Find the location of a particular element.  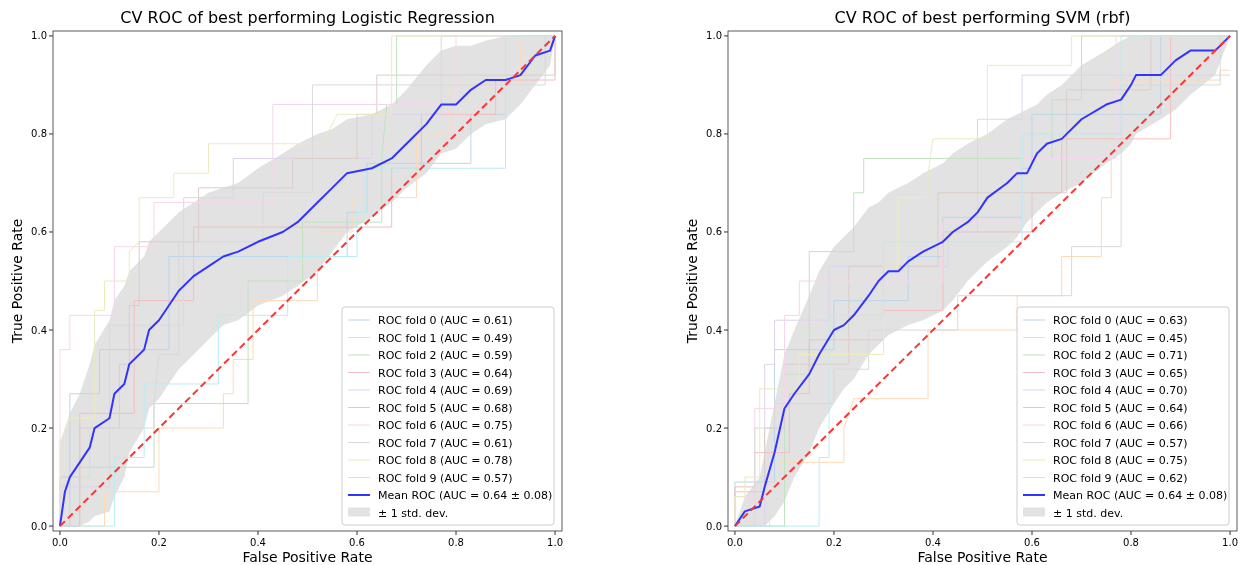

legend-label: ROC fold 3 (AUC = 0.65) is located at coordinates (1120, 373).